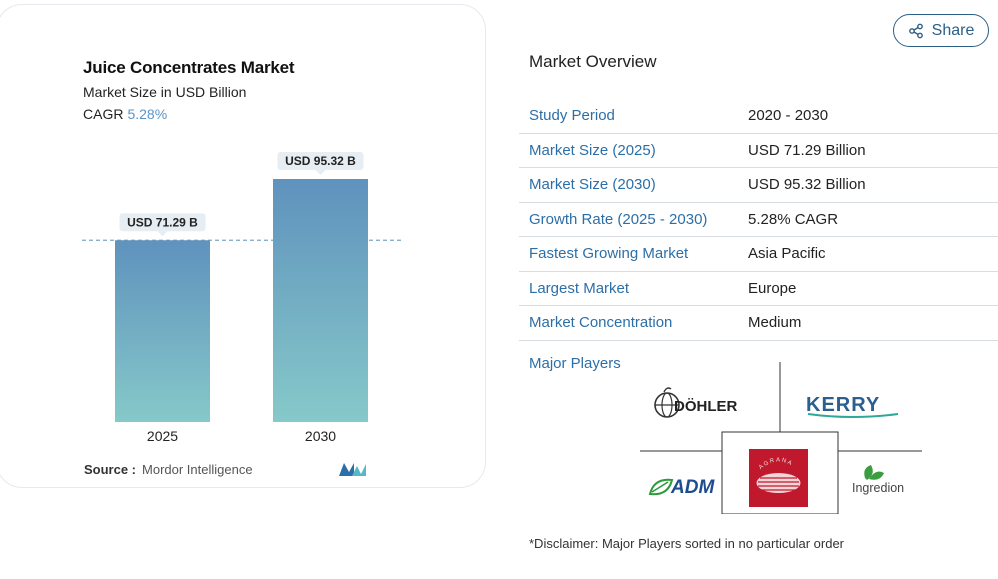 This screenshot has height=579, width=998. I want to click on overview-value: USD 95.32 Billion, so click(807, 185).